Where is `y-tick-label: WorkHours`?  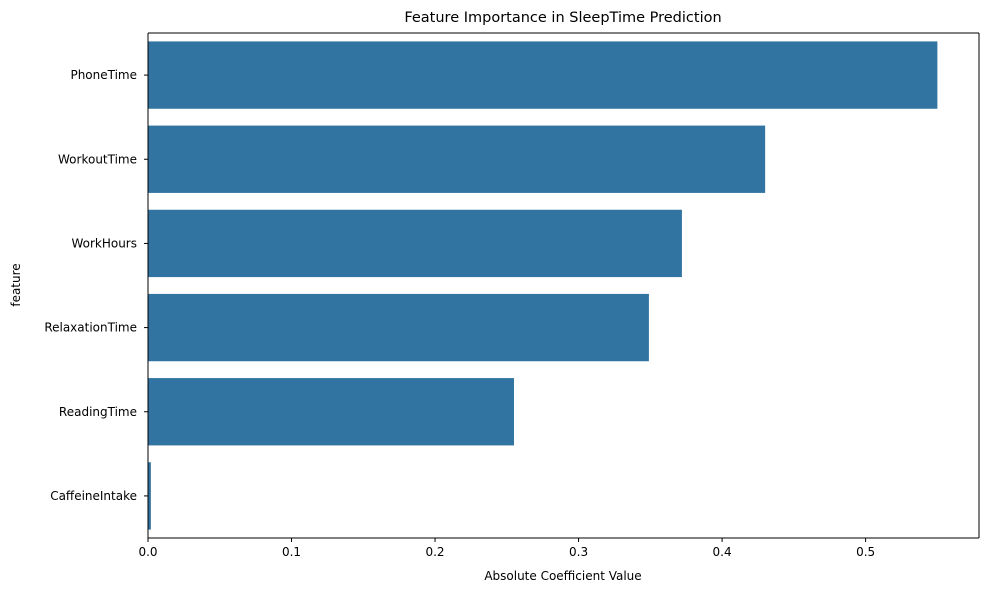
y-tick-label: WorkHours is located at coordinates (104, 243).